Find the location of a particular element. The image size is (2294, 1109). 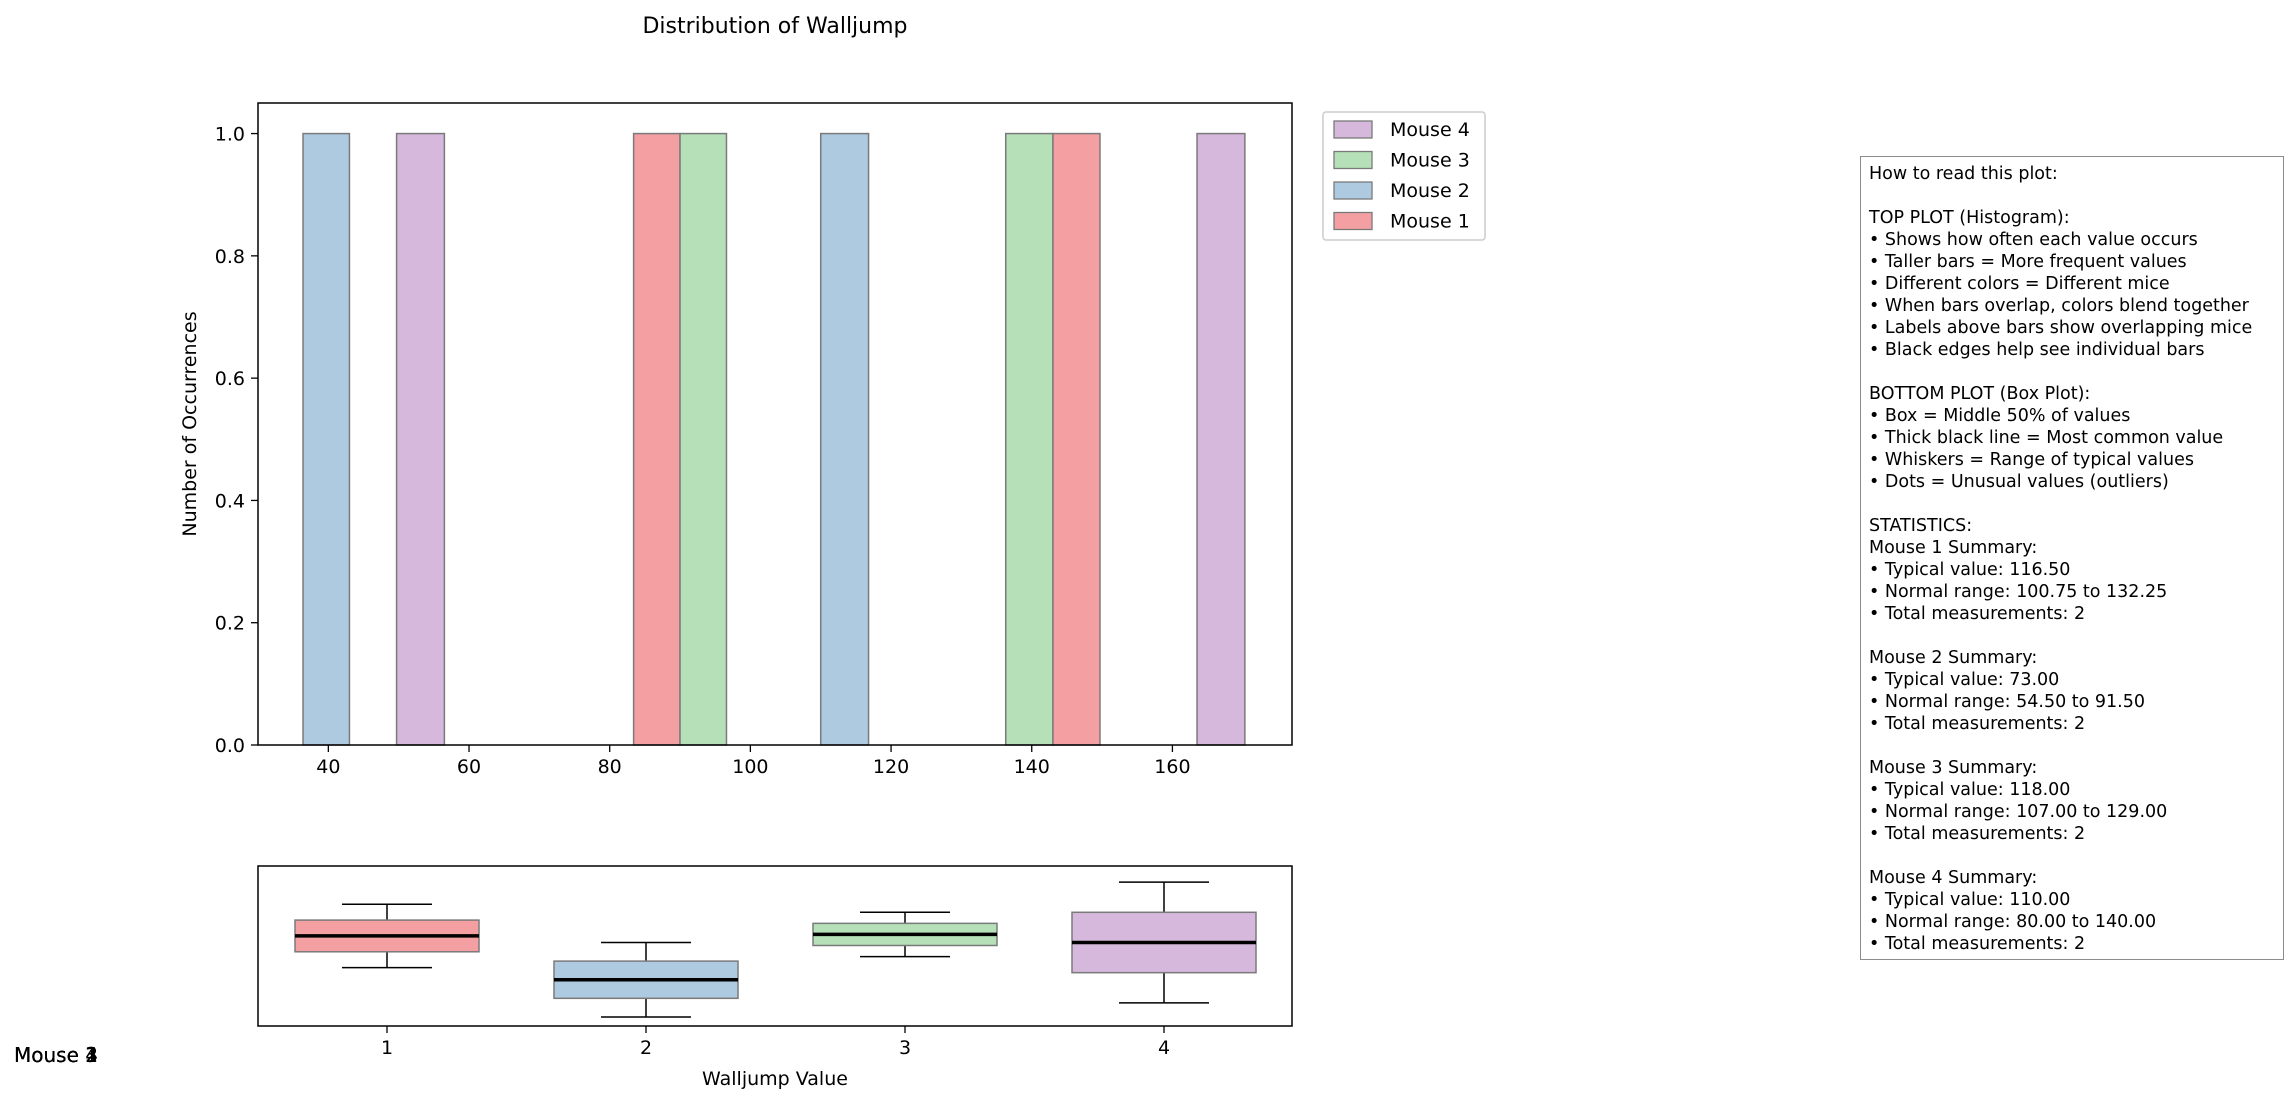

legend-frame is located at coordinates (1404, 176).